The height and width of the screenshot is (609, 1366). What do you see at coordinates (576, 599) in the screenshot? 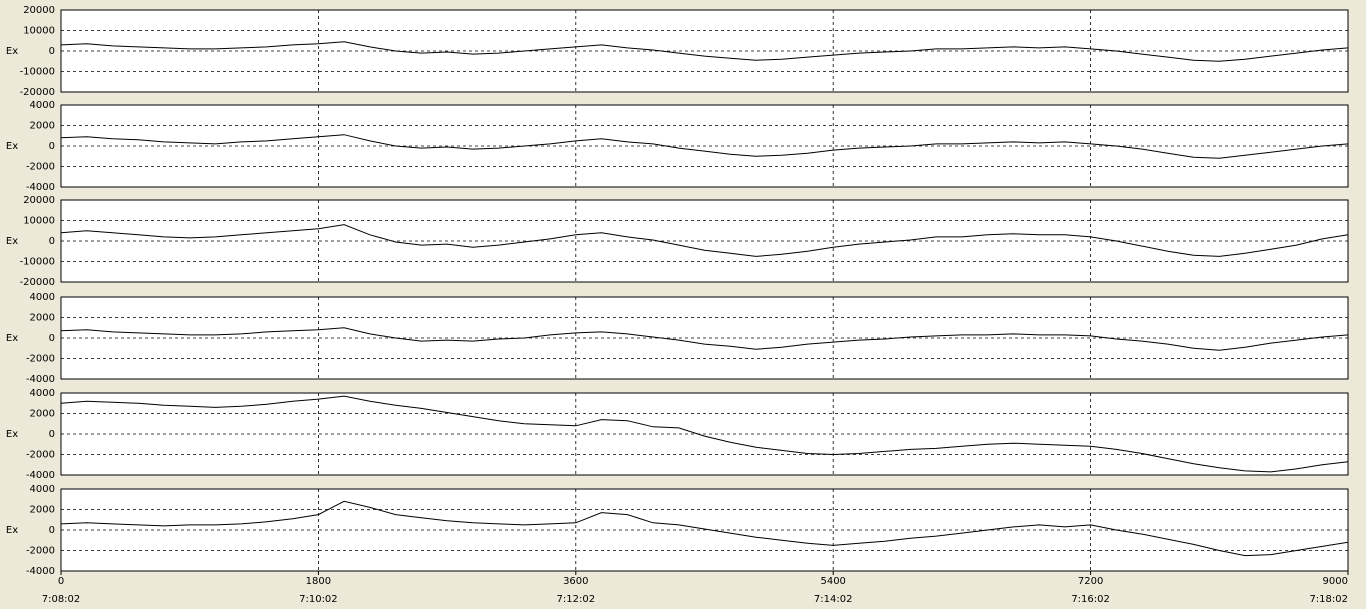
I see `x-tick-time: 7:12:02` at bounding box center [576, 599].